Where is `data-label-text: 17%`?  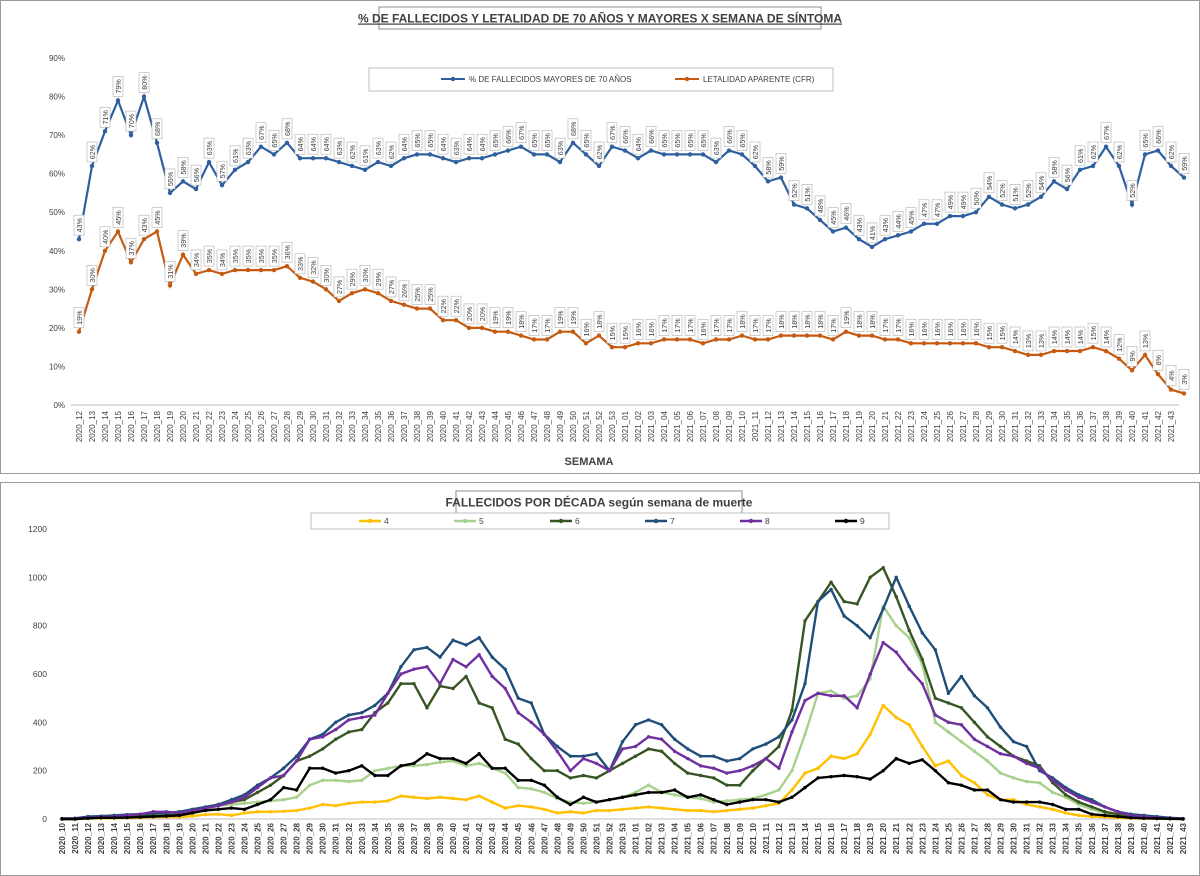
data-label-text: 17% is located at coordinates (898, 325).